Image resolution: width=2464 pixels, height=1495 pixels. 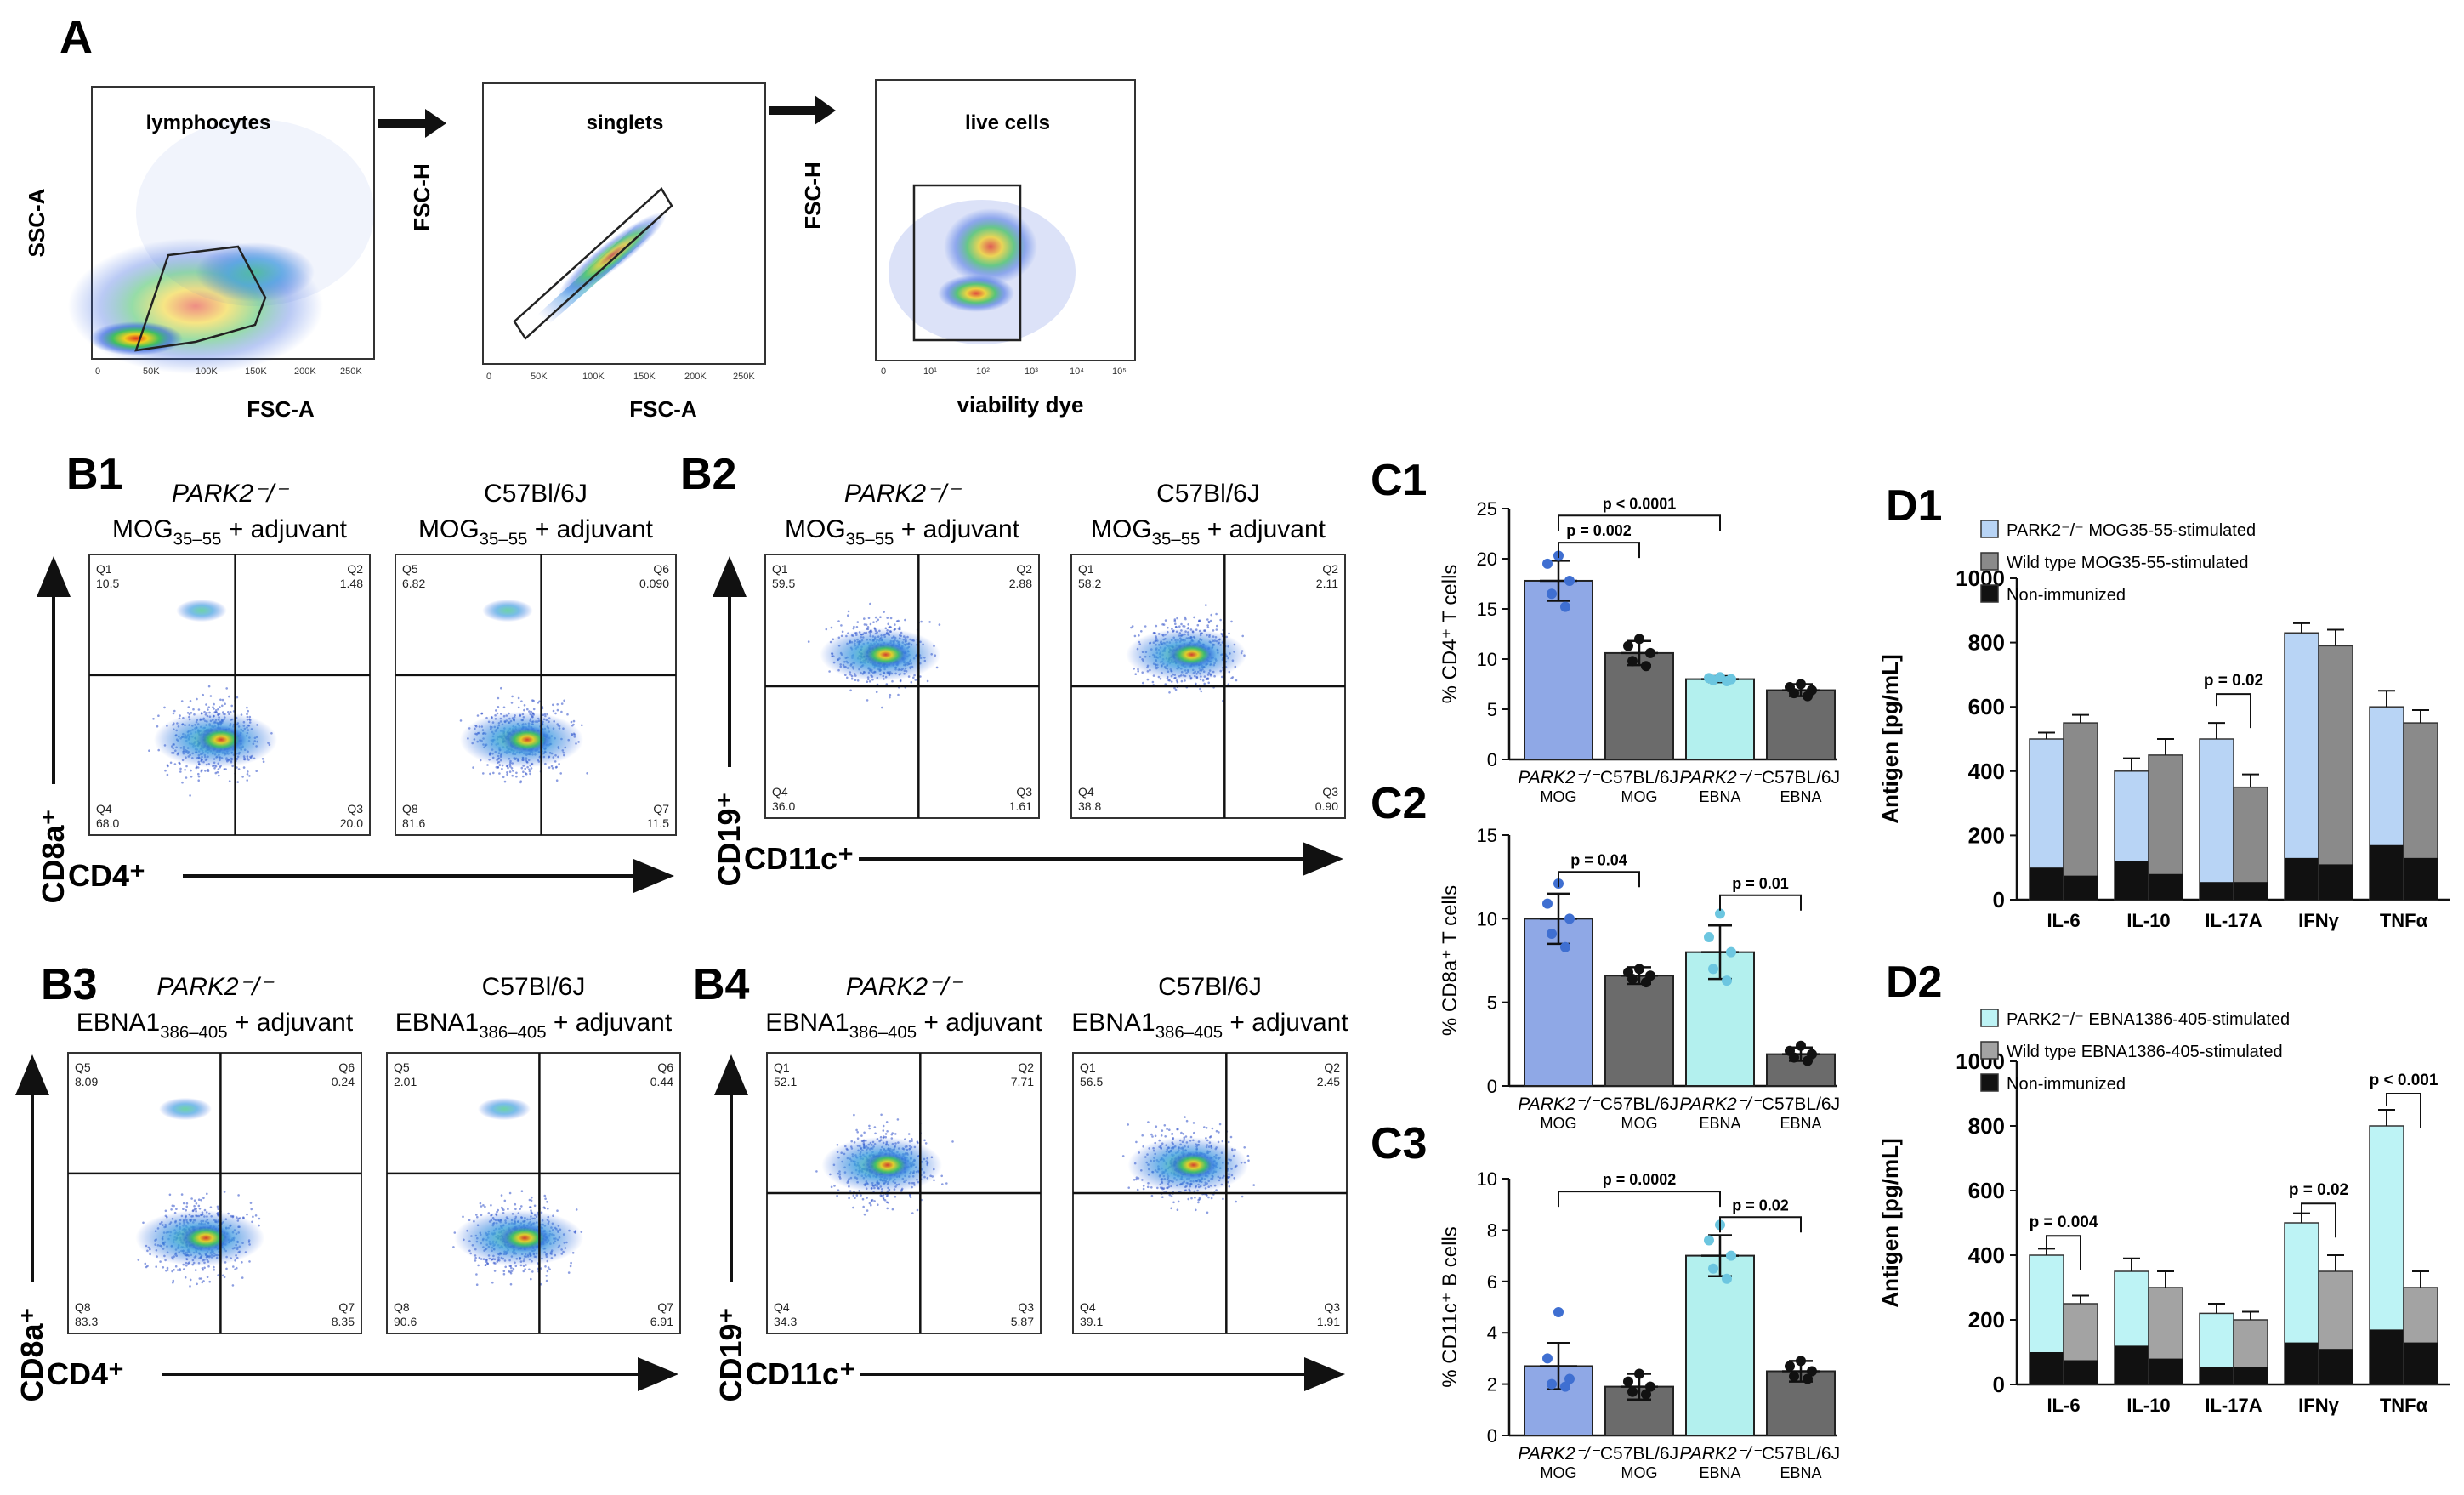 What do you see at coordinates (1487, 1179) in the screenshot?
I see `y-tick-label: 10` at bounding box center [1487, 1179].